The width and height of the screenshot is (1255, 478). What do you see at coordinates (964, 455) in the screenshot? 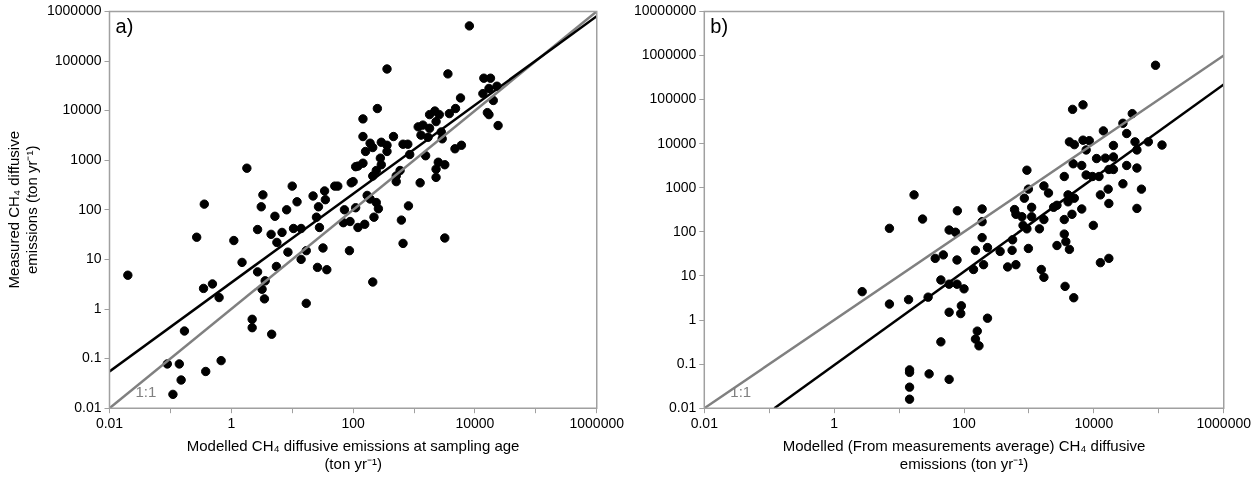
I see `x-axis-title: Modelled (From measurements average) CH₄ diffusive emissions (ton yr⁻¹)` at bounding box center [964, 455].